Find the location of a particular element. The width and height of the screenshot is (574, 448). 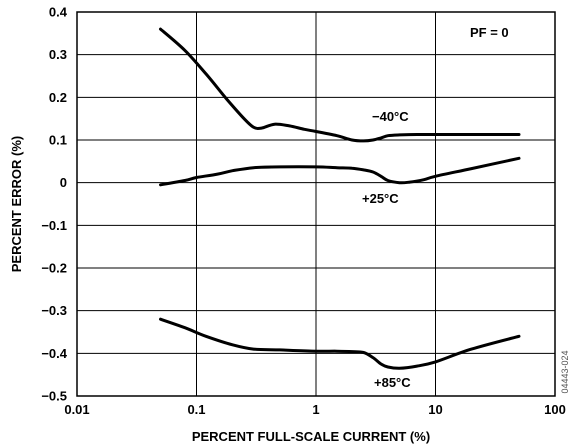

y-tick-label: −0.2 is located at coordinates (54, 268).